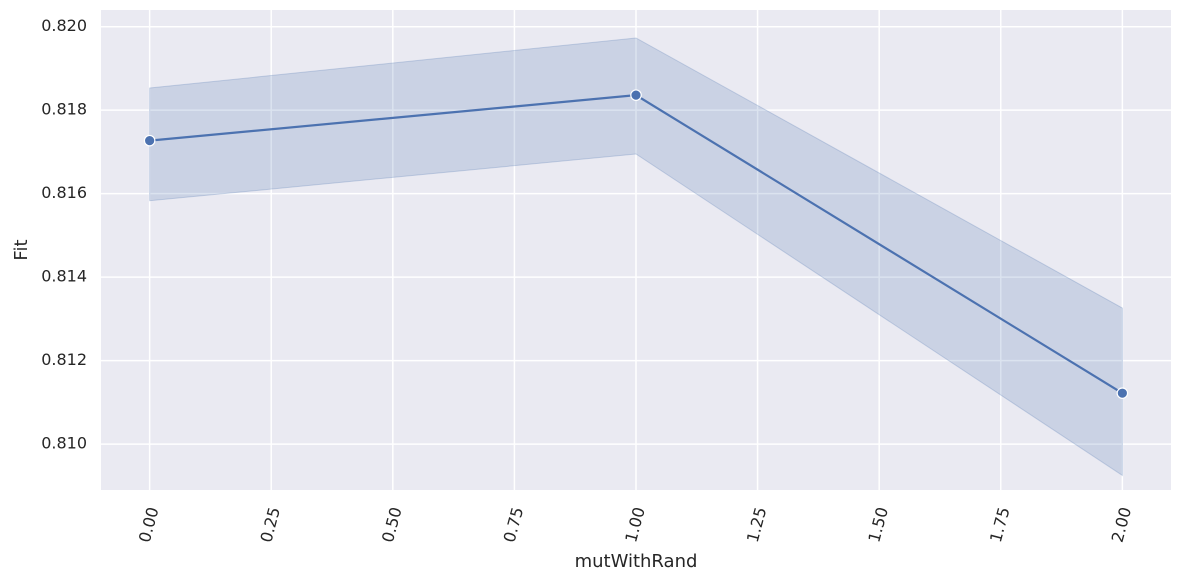 The width and height of the screenshot is (1182, 583). I want to click on y-axis-label: Fit, so click(21, 249).